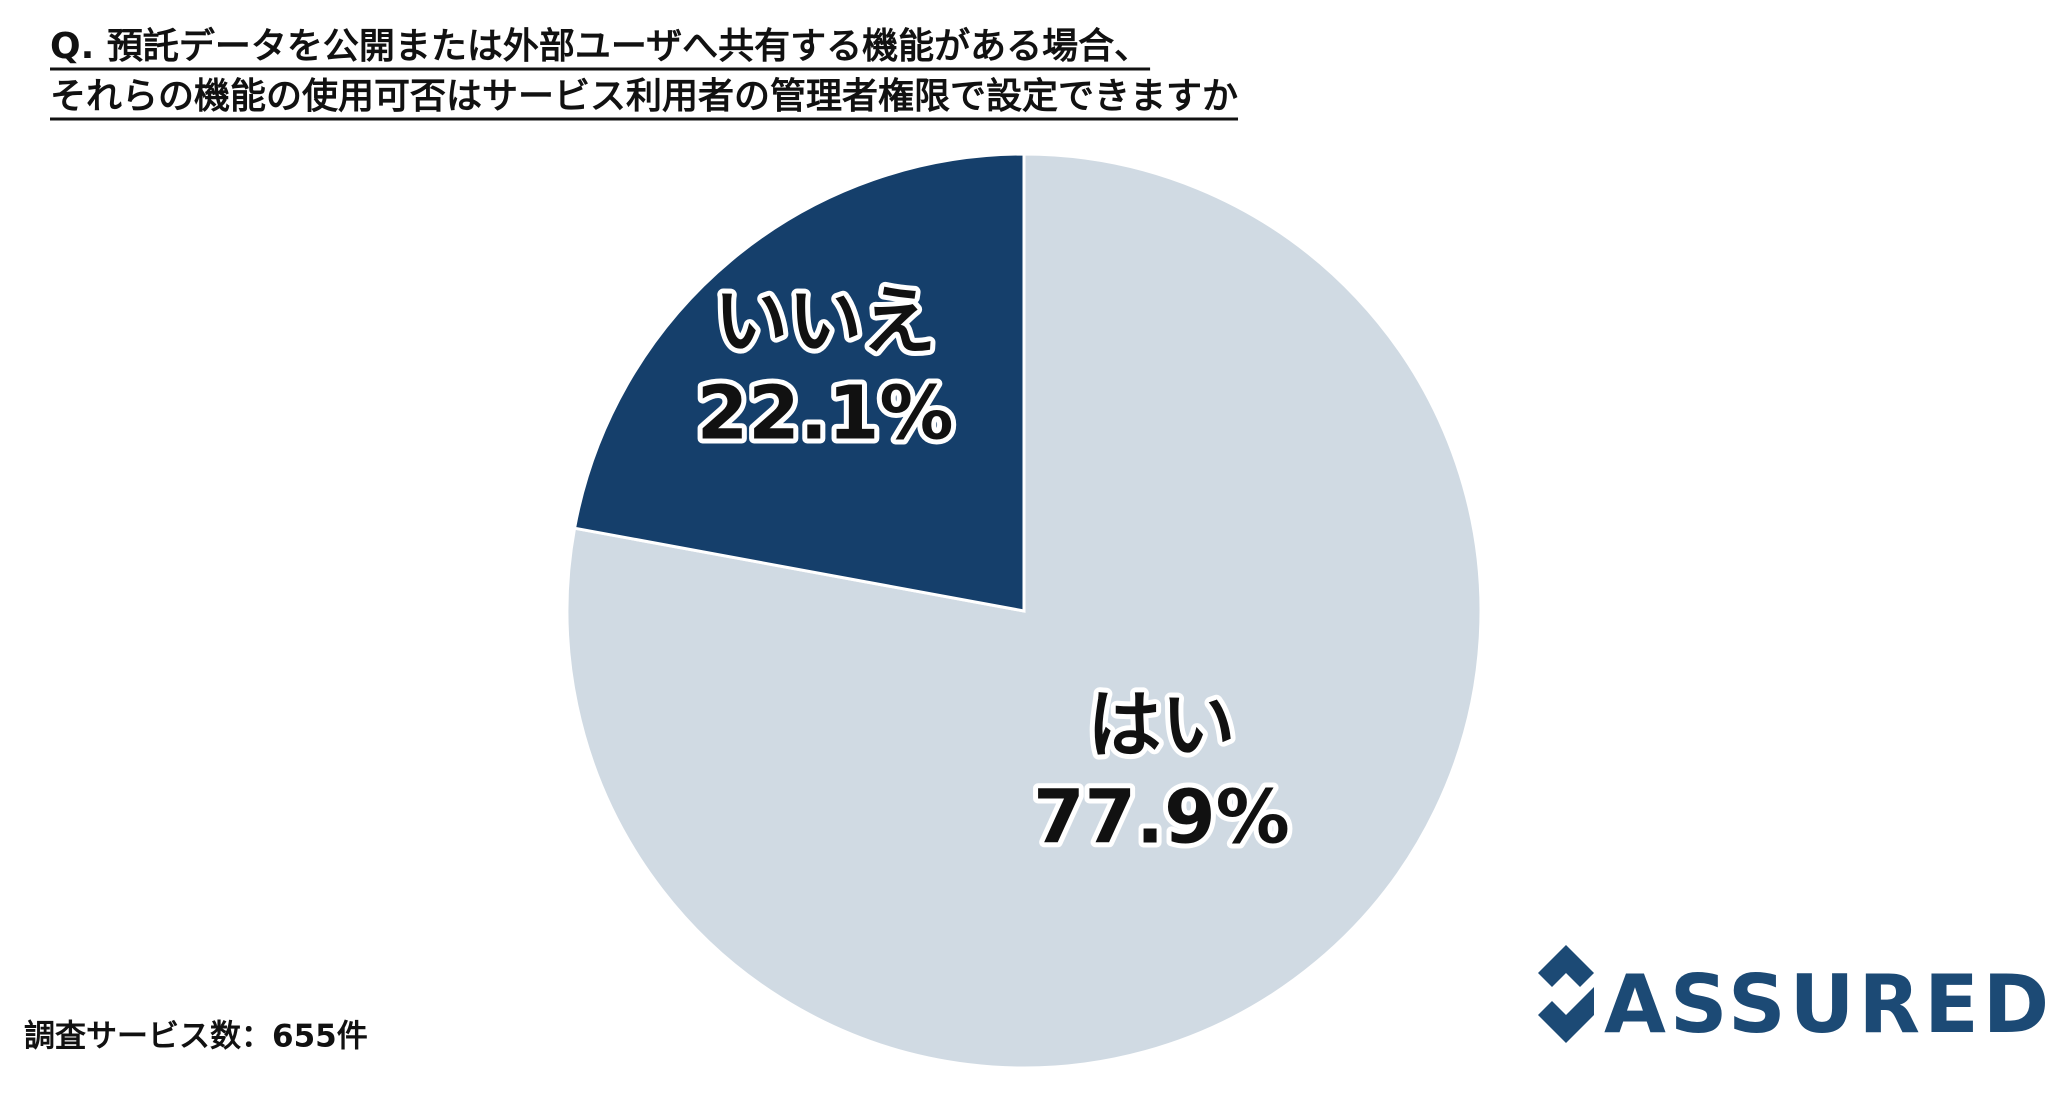  I want to click on logo-icon, so click(1566, 994).